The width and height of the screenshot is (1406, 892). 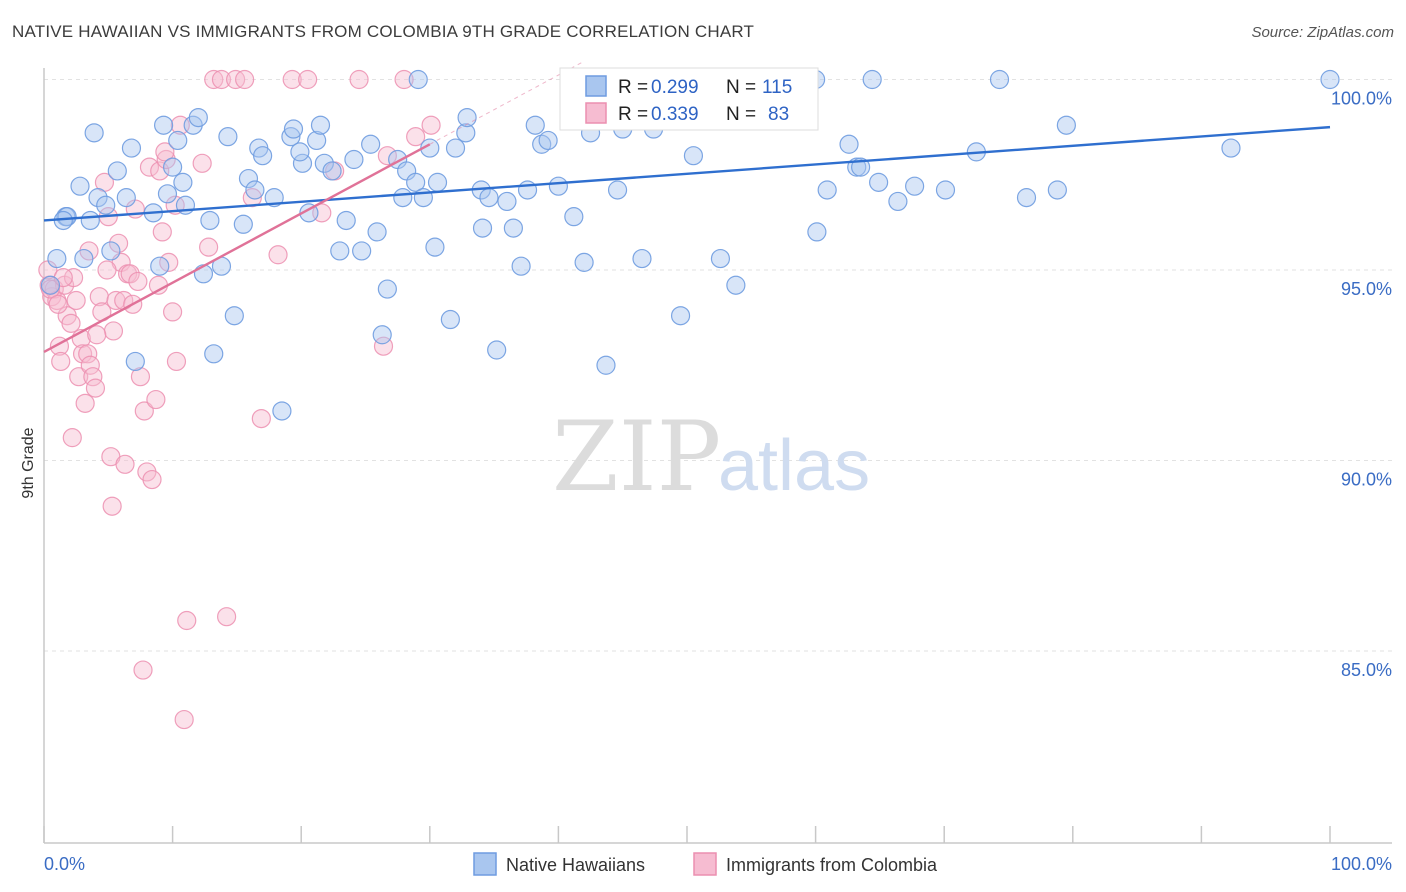 I want to click on legend-swatch-native-hawaiians, so click(x=485, y=864).